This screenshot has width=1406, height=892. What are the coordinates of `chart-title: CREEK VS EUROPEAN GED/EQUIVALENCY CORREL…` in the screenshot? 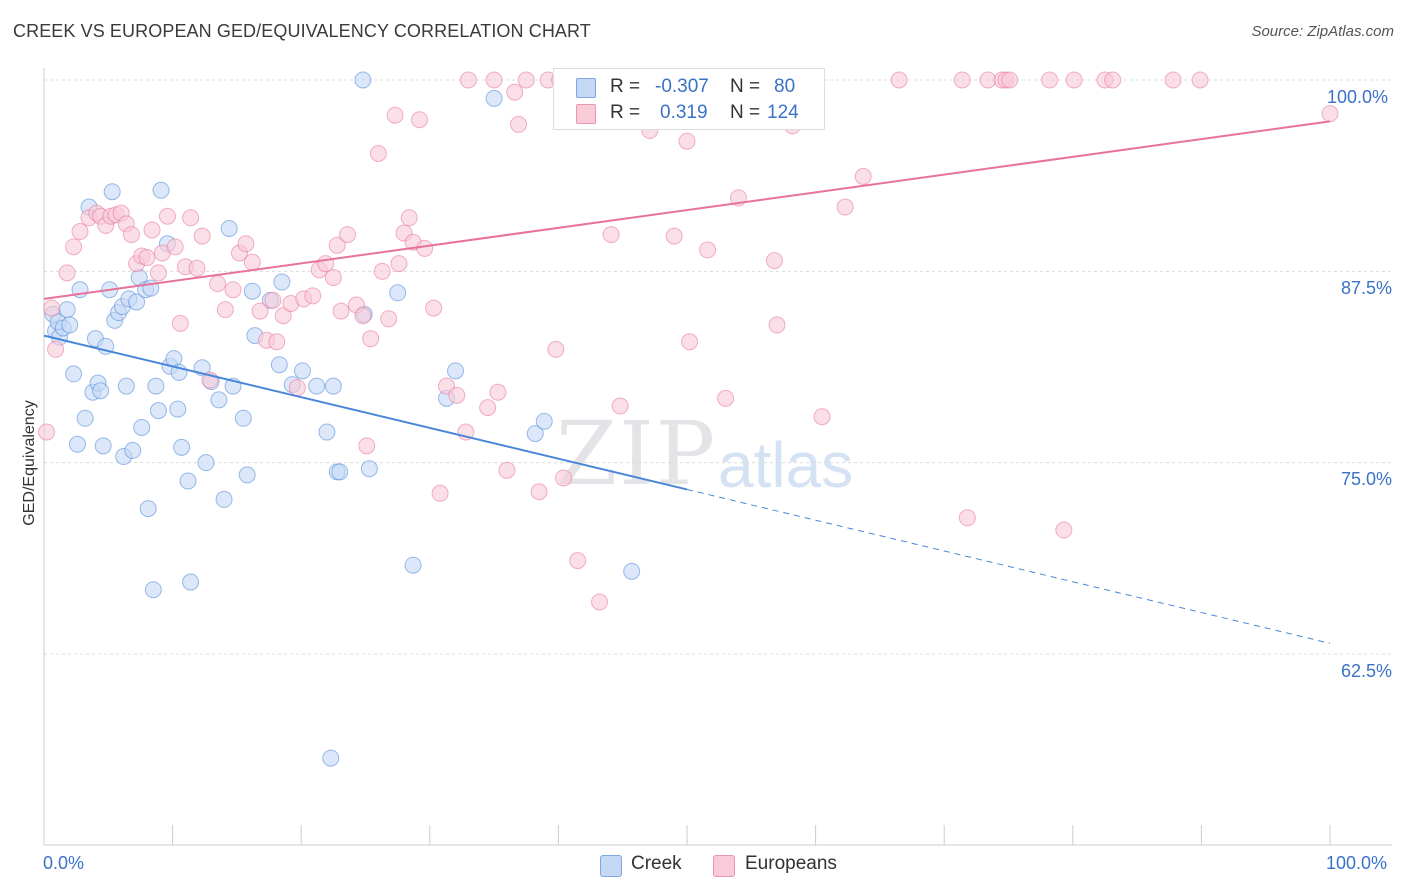 It's located at (302, 31).